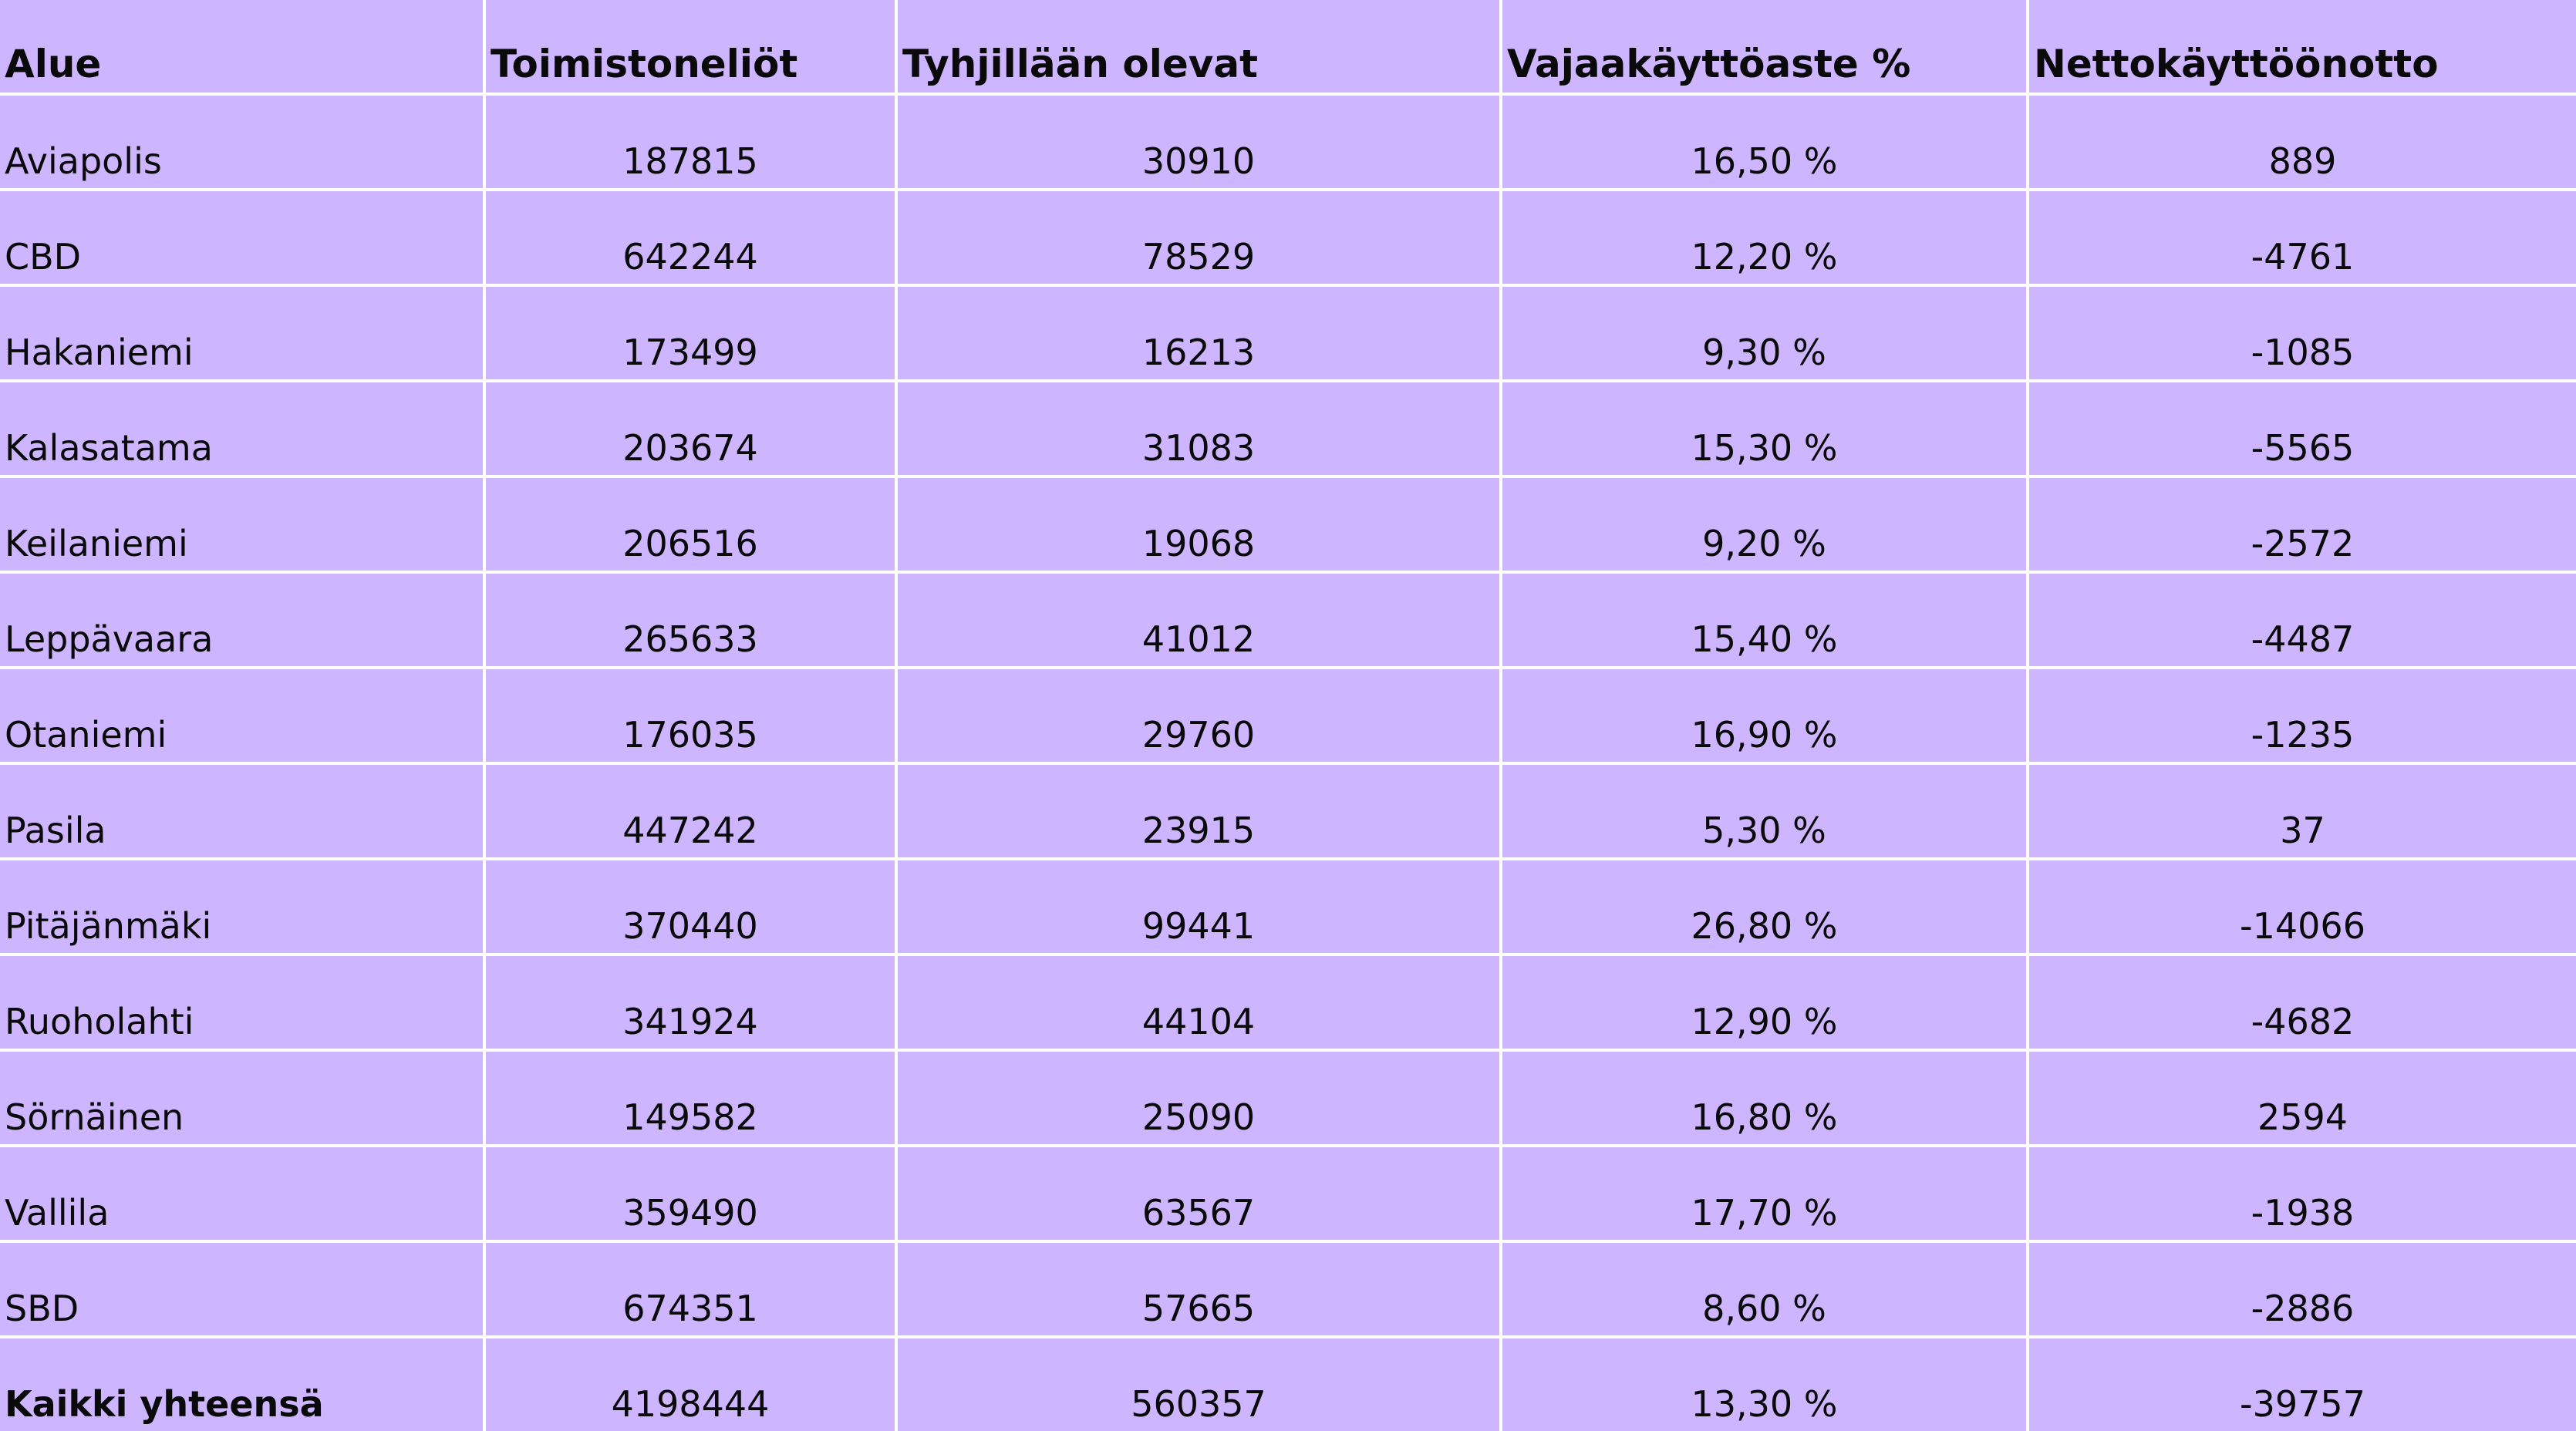 This screenshot has width=2576, height=1431. I want to click on table-cell-net-absorption: -4761, so click(2302, 237).